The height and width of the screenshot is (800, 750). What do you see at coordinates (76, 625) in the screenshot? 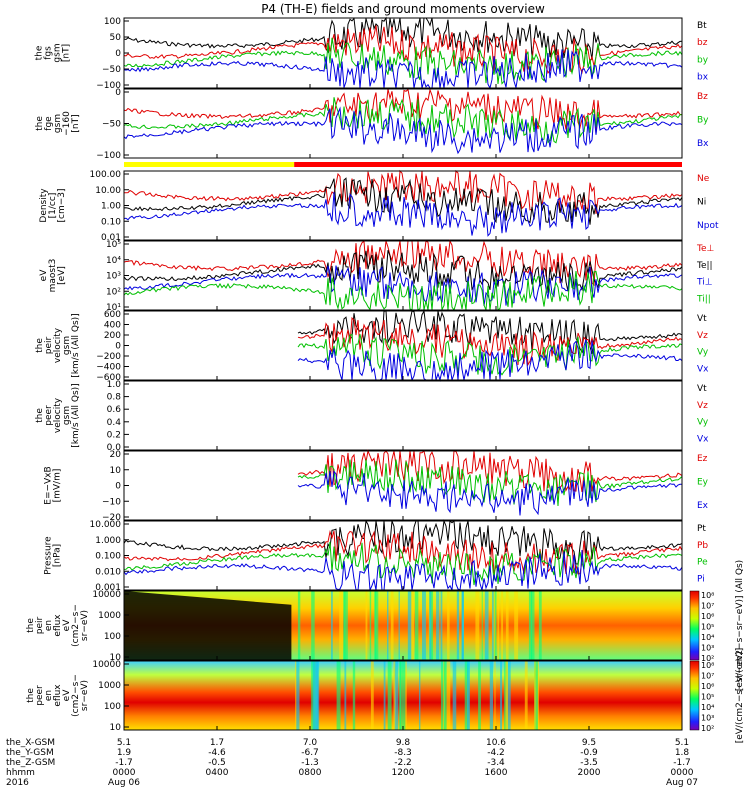
I see `y-axis-label-line: (cm2−s−` at bounding box center [76, 625].